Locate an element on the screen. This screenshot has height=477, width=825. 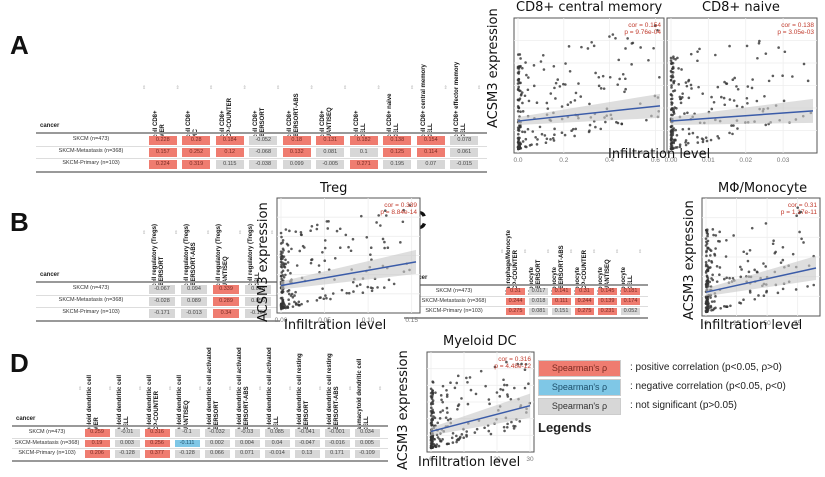
column-header: Myeloid dendritic cell resting CIBERSORT is located at coordinates (303, 394).